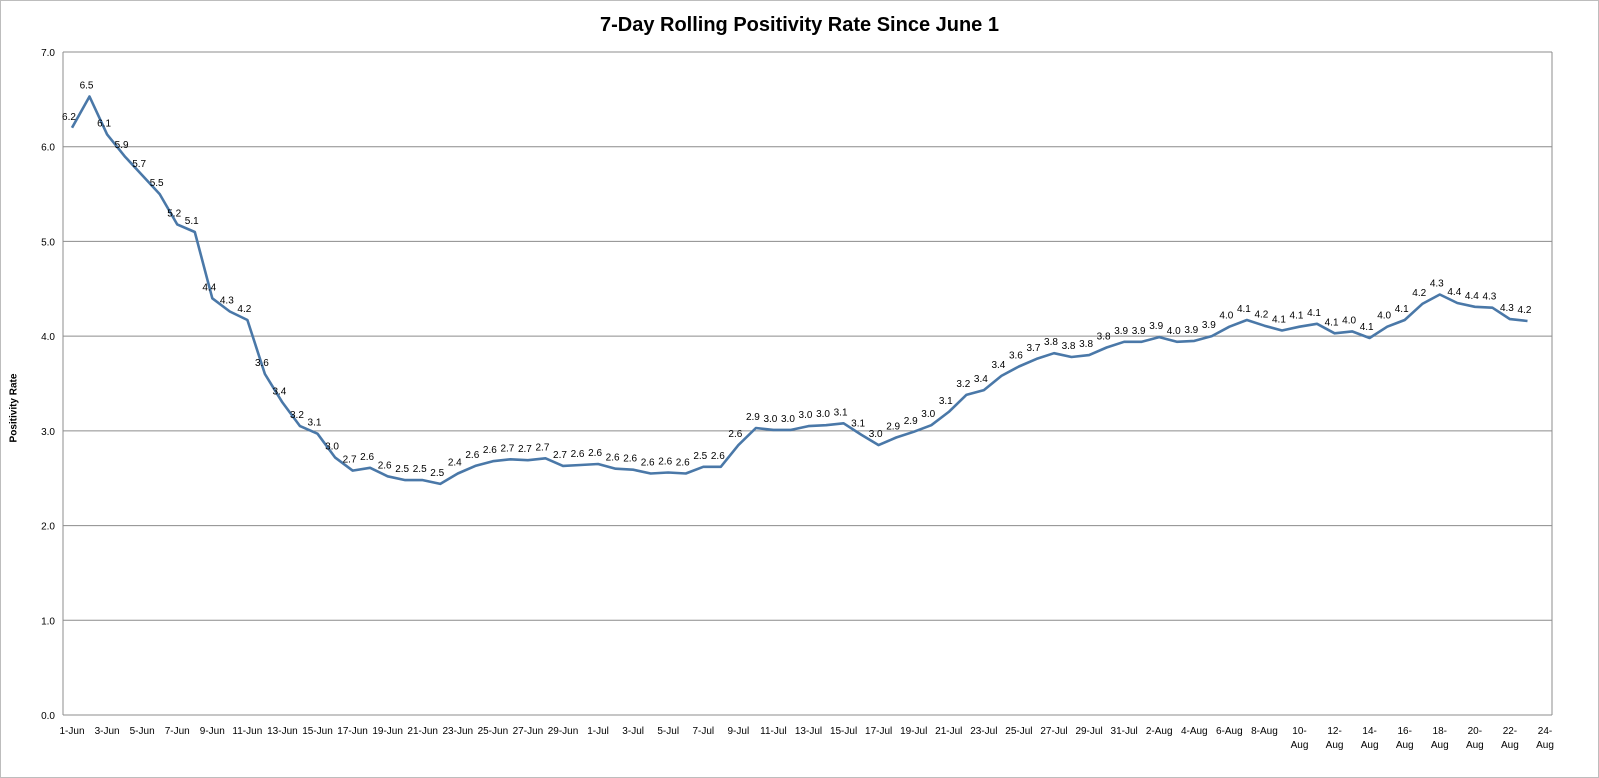 This screenshot has height=778, width=1599. Describe the element at coordinates (457, 731) in the screenshot. I see `x-tick-label: 23-Jun` at that location.